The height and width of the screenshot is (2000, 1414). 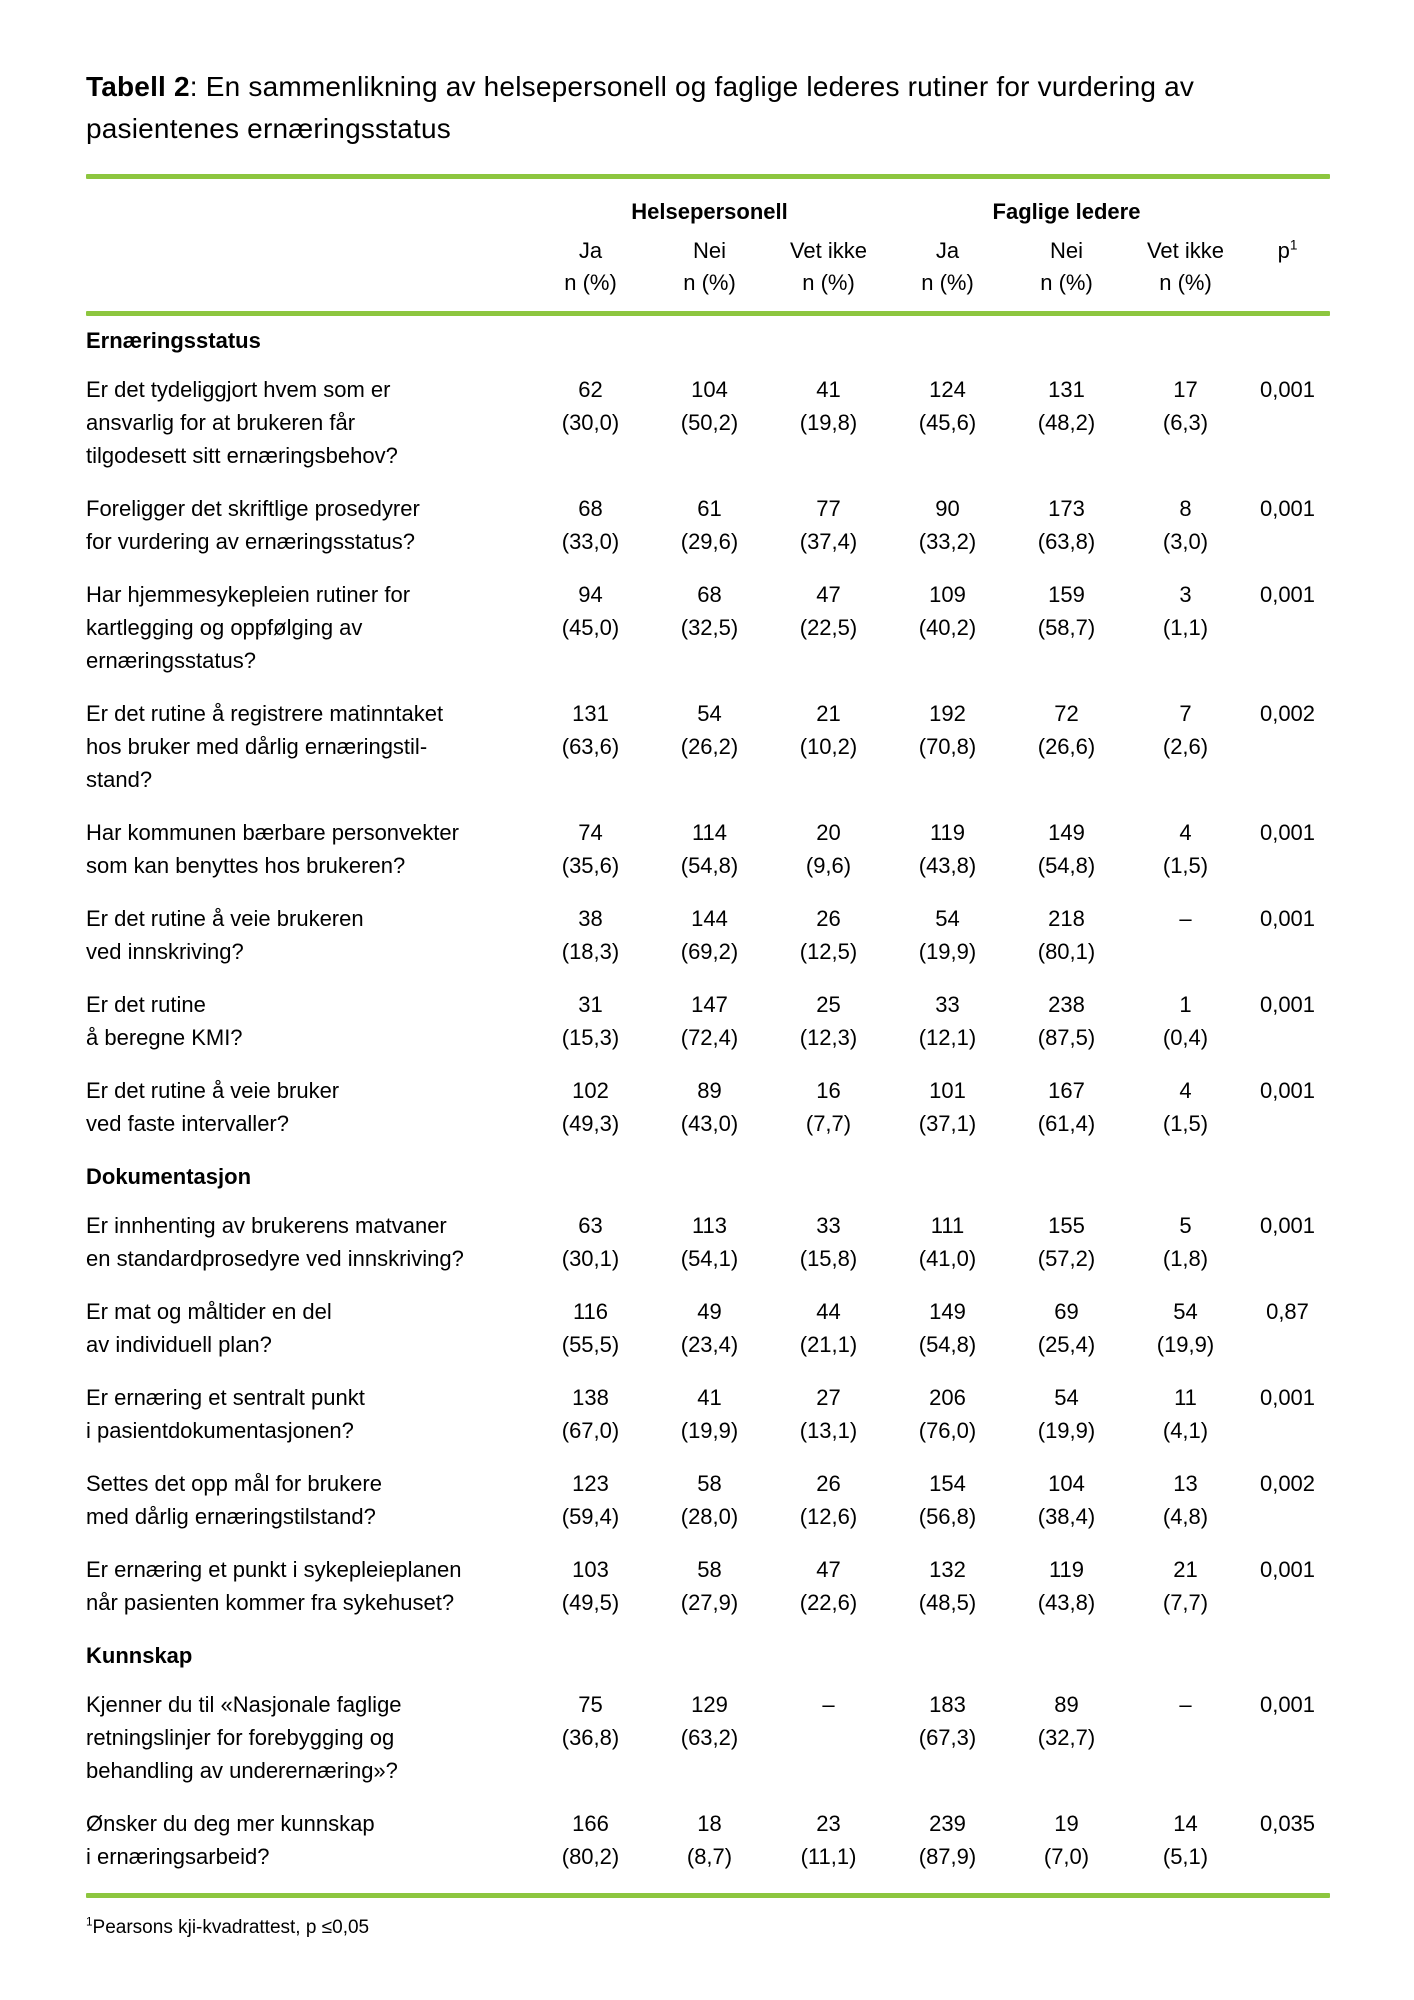 What do you see at coordinates (1066, 525) in the screenshot?
I see `data-cell: 173 (63,8)` at bounding box center [1066, 525].